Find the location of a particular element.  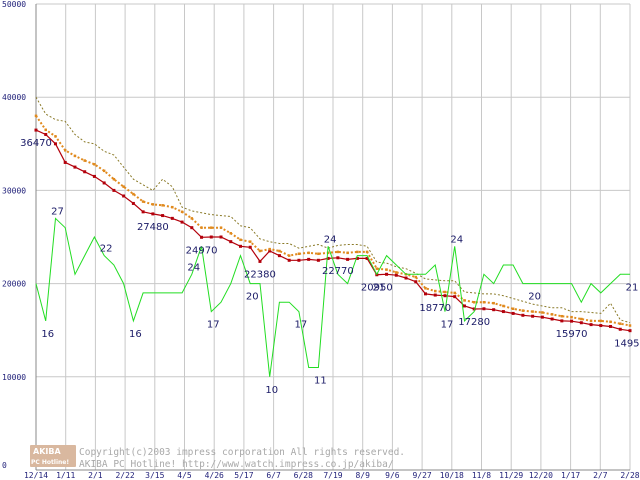

x-tick-label: 11/8 is located at coordinates (481, 475).